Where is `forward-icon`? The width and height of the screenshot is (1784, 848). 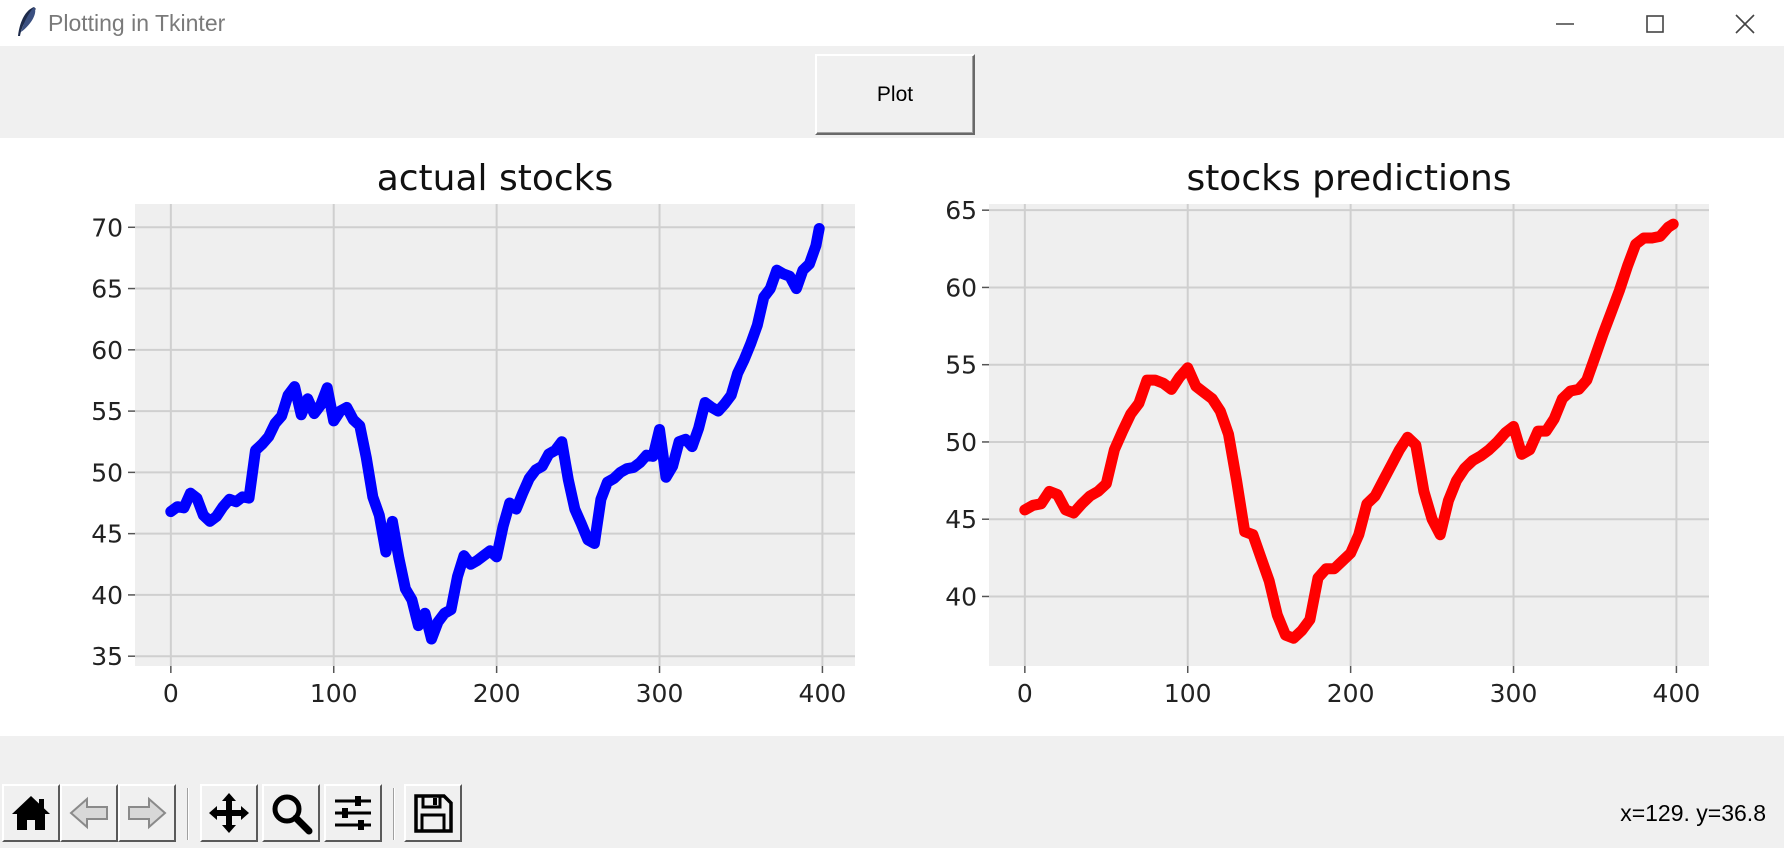 forward-icon is located at coordinates (147, 813).